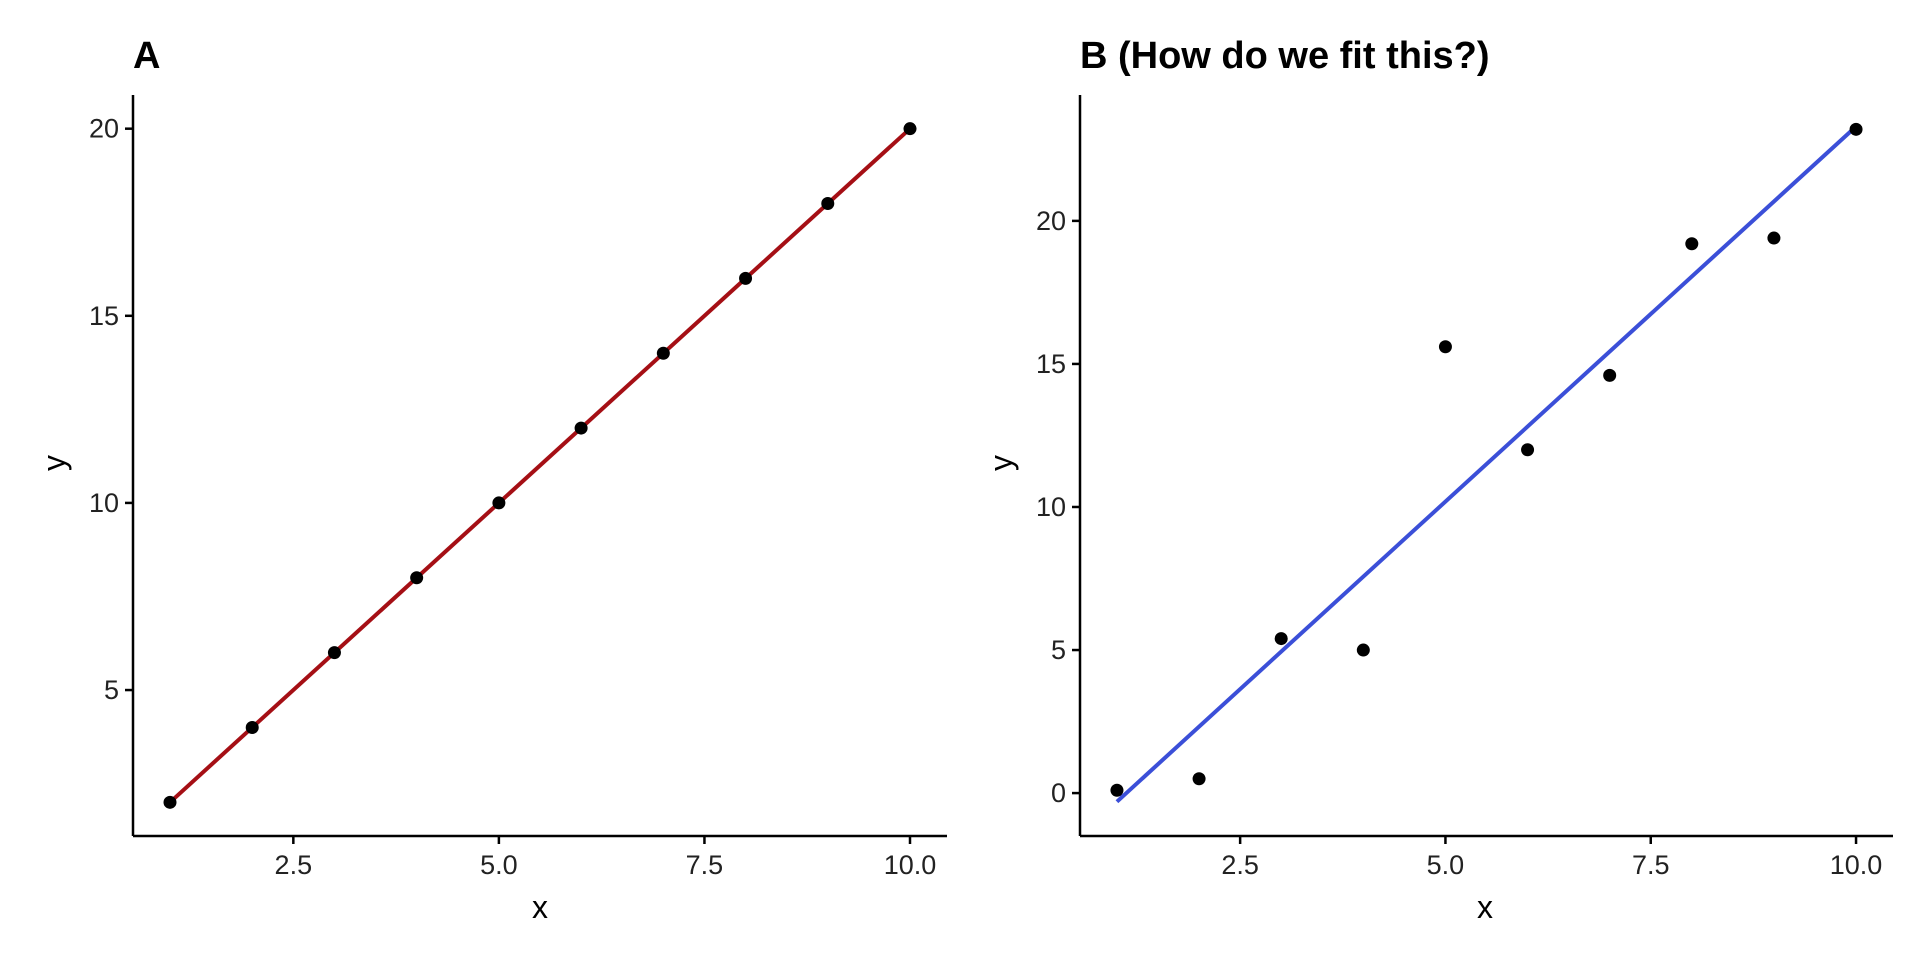 Image resolution: width=1920 pixels, height=960 pixels. Describe the element at coordinates (104, 129) in the screenshot. I see `panel-a-y-tick-label: 20` at that location.